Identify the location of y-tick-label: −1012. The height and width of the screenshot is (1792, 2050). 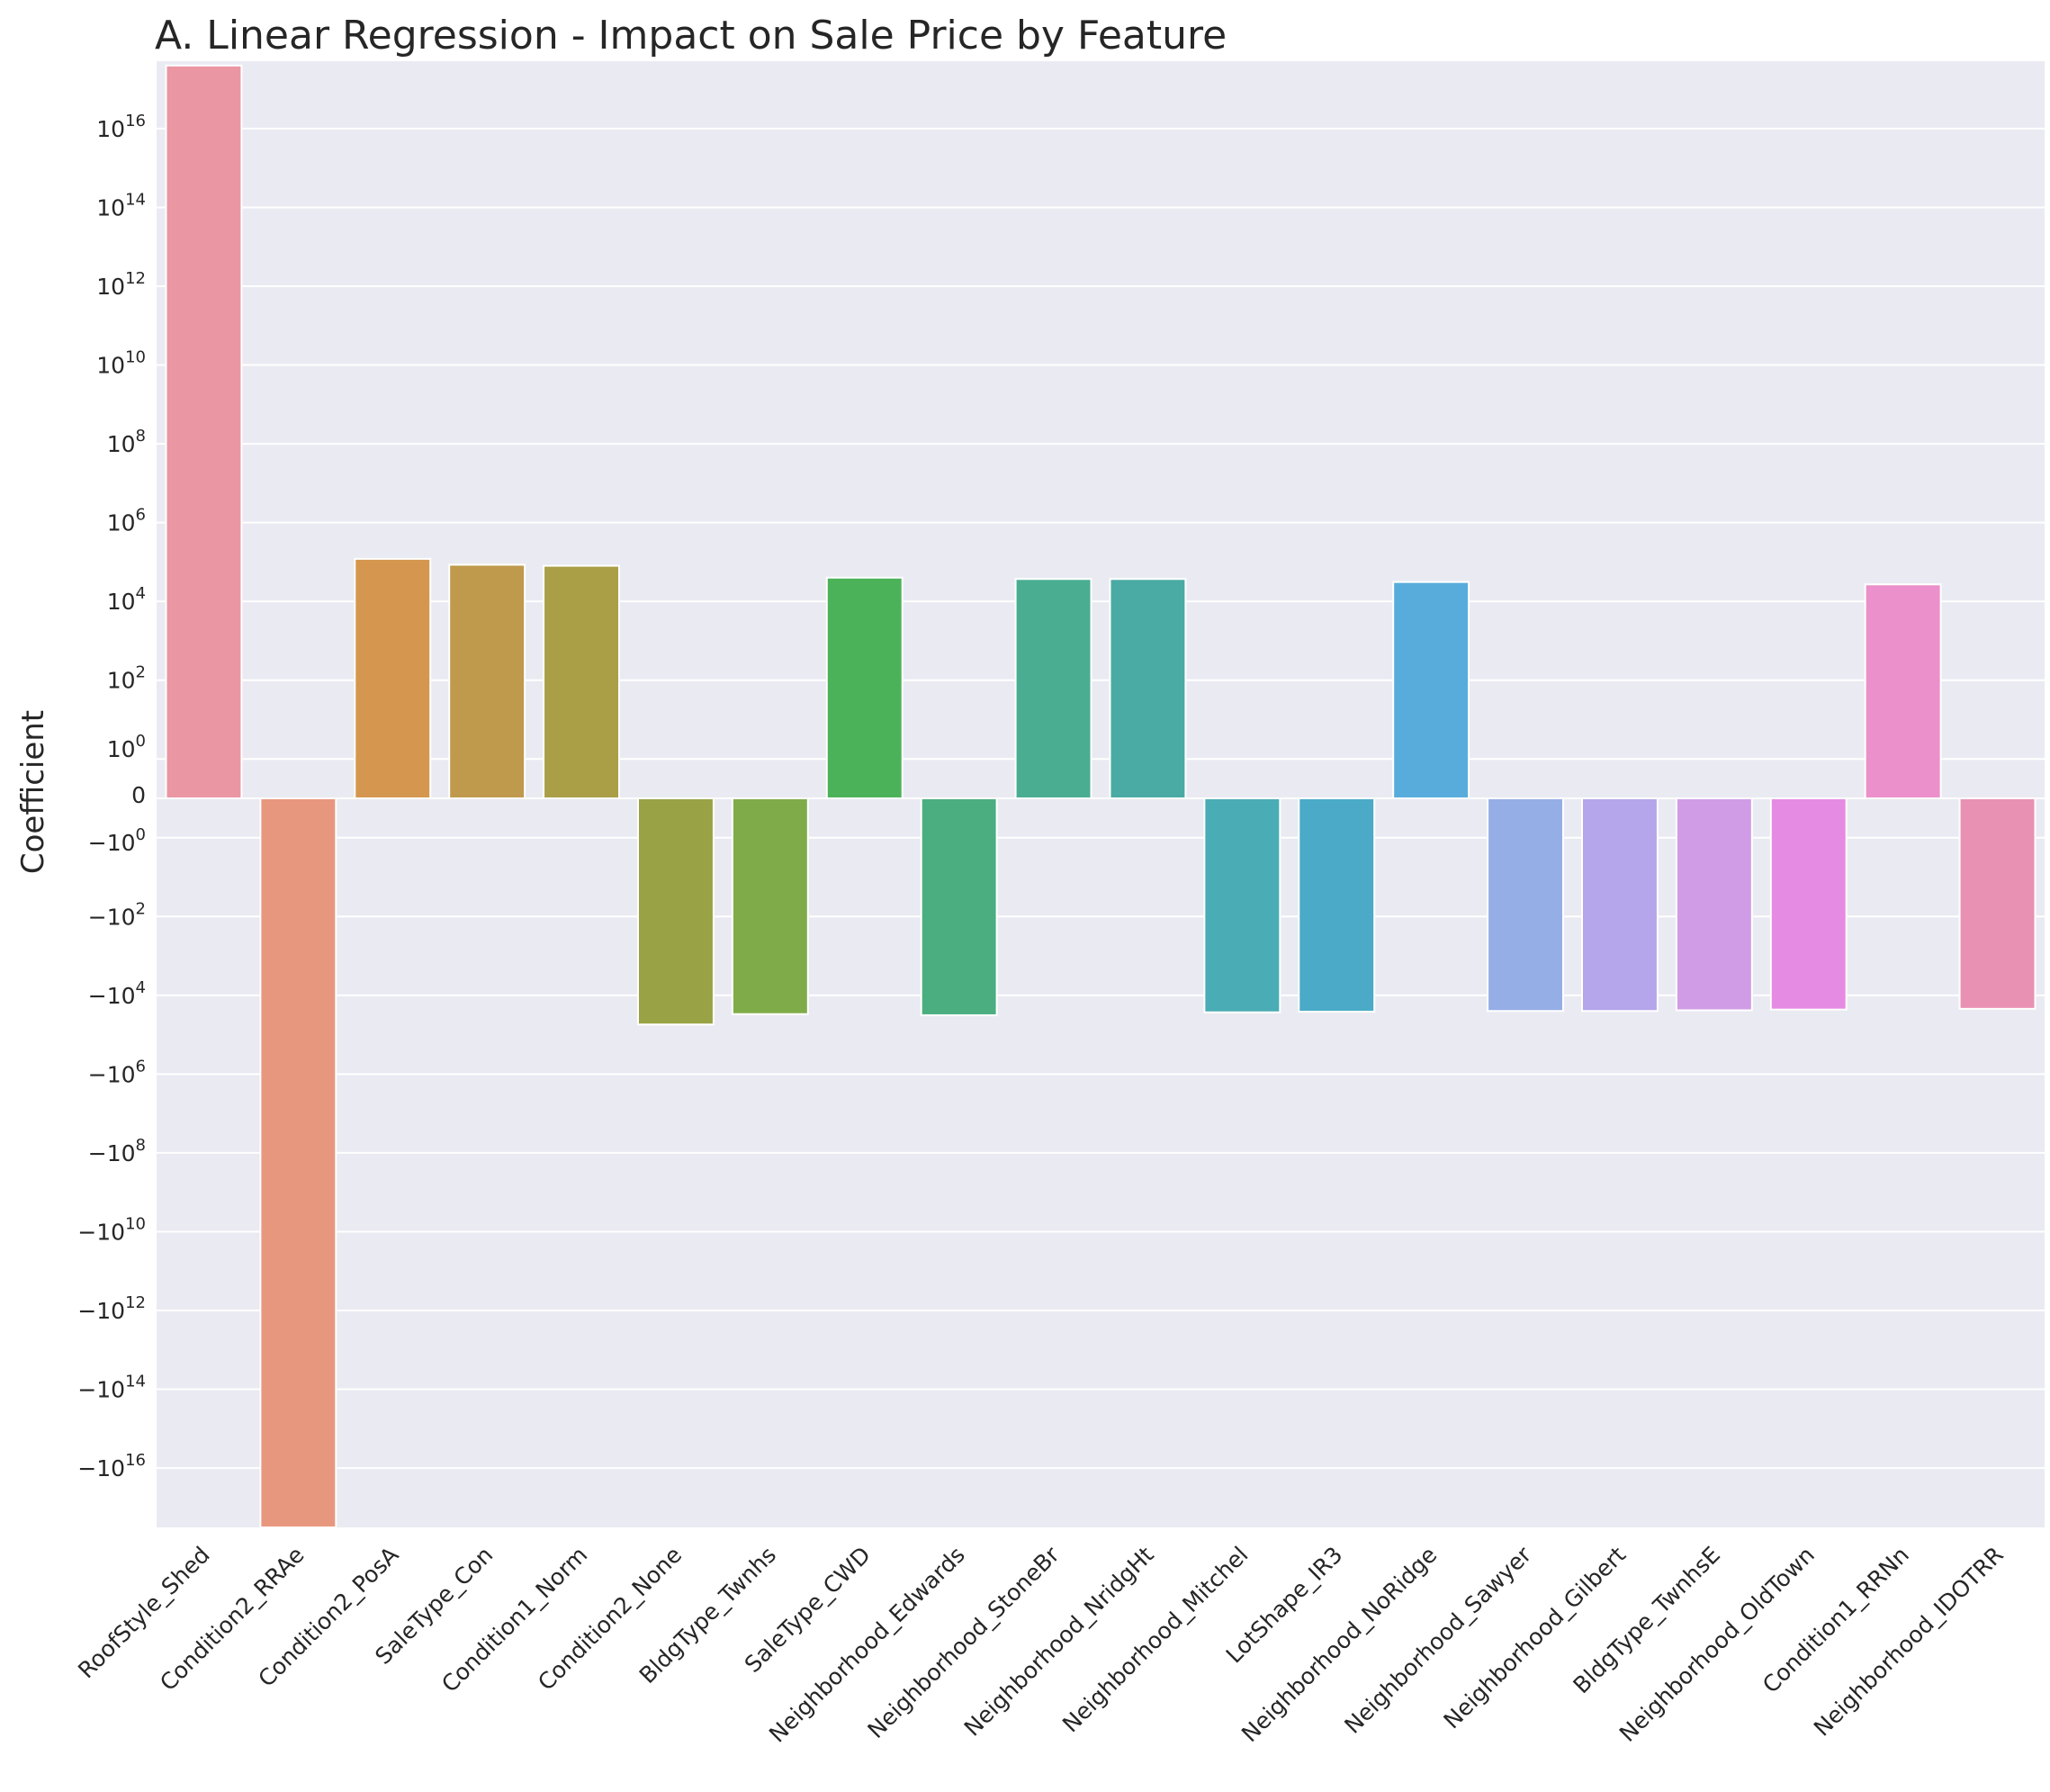
(112, 1308).